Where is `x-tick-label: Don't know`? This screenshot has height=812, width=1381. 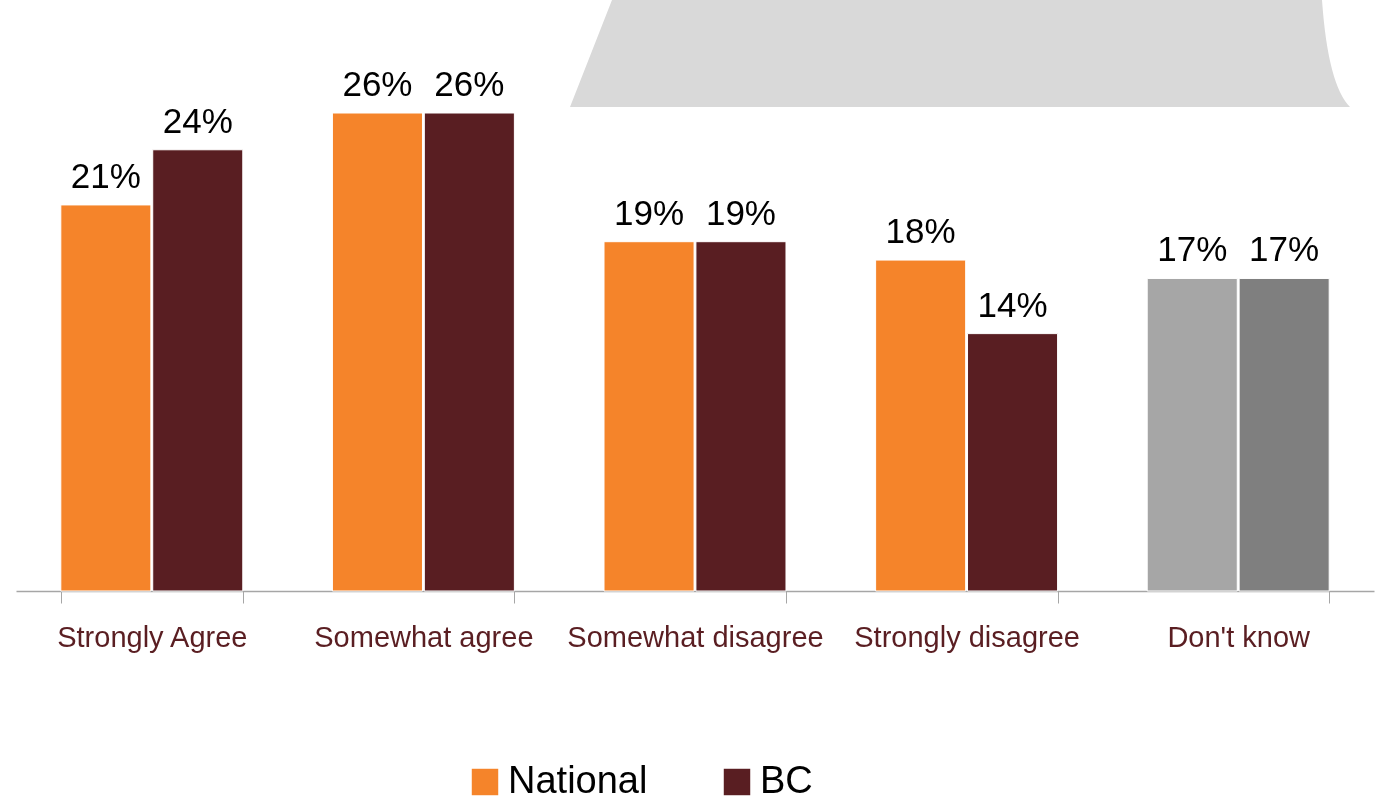
x-tick-label: Don't know is located at coordinates (1239, 636).